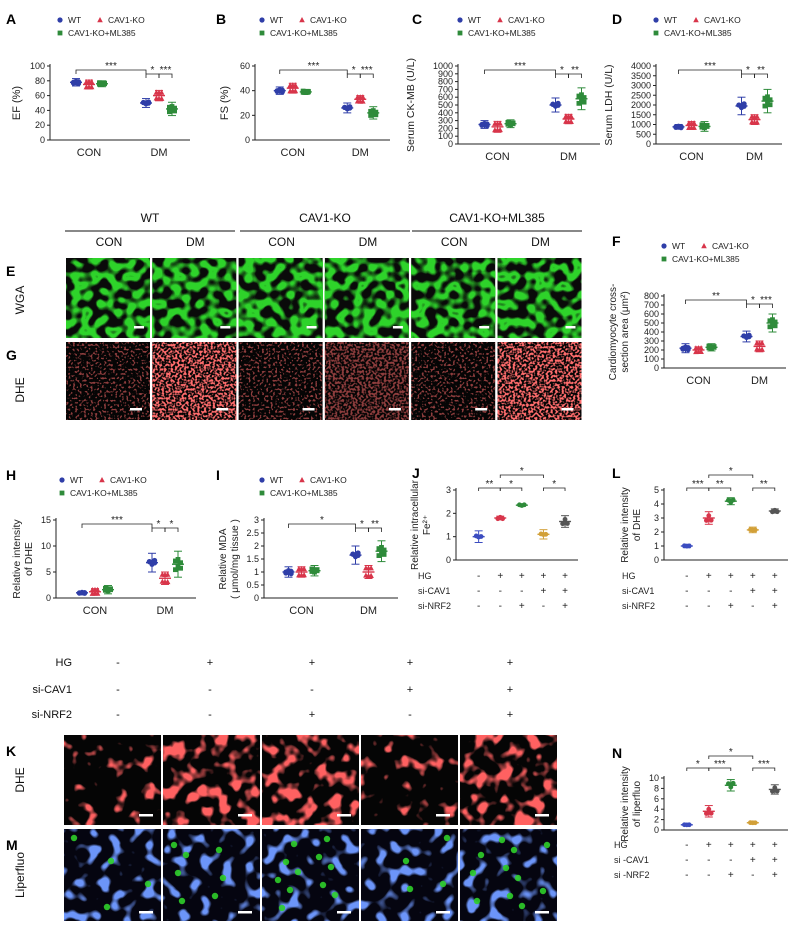  I want to click on significance-label: **, so click(575, 70).